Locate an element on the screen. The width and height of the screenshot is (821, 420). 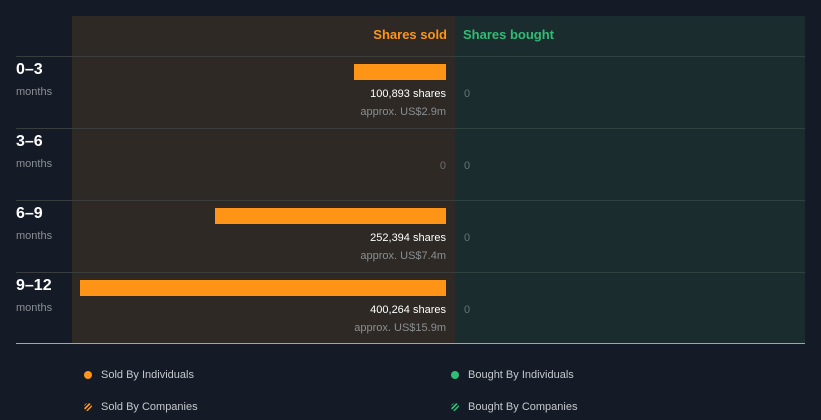
period-label: 9–12 is located at coordinates (34, 285).